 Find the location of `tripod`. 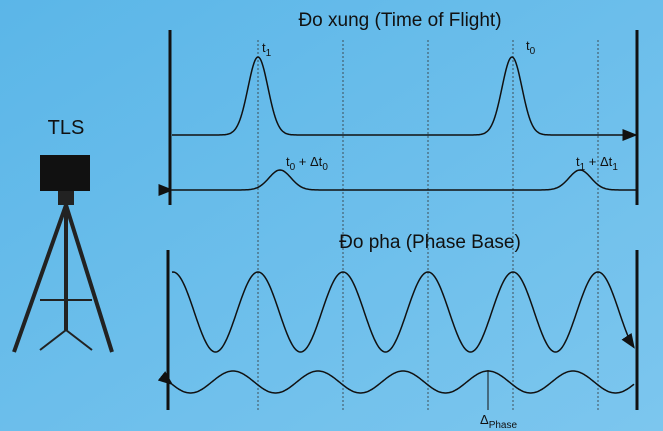

tripod is located at coordinates (63, 254).